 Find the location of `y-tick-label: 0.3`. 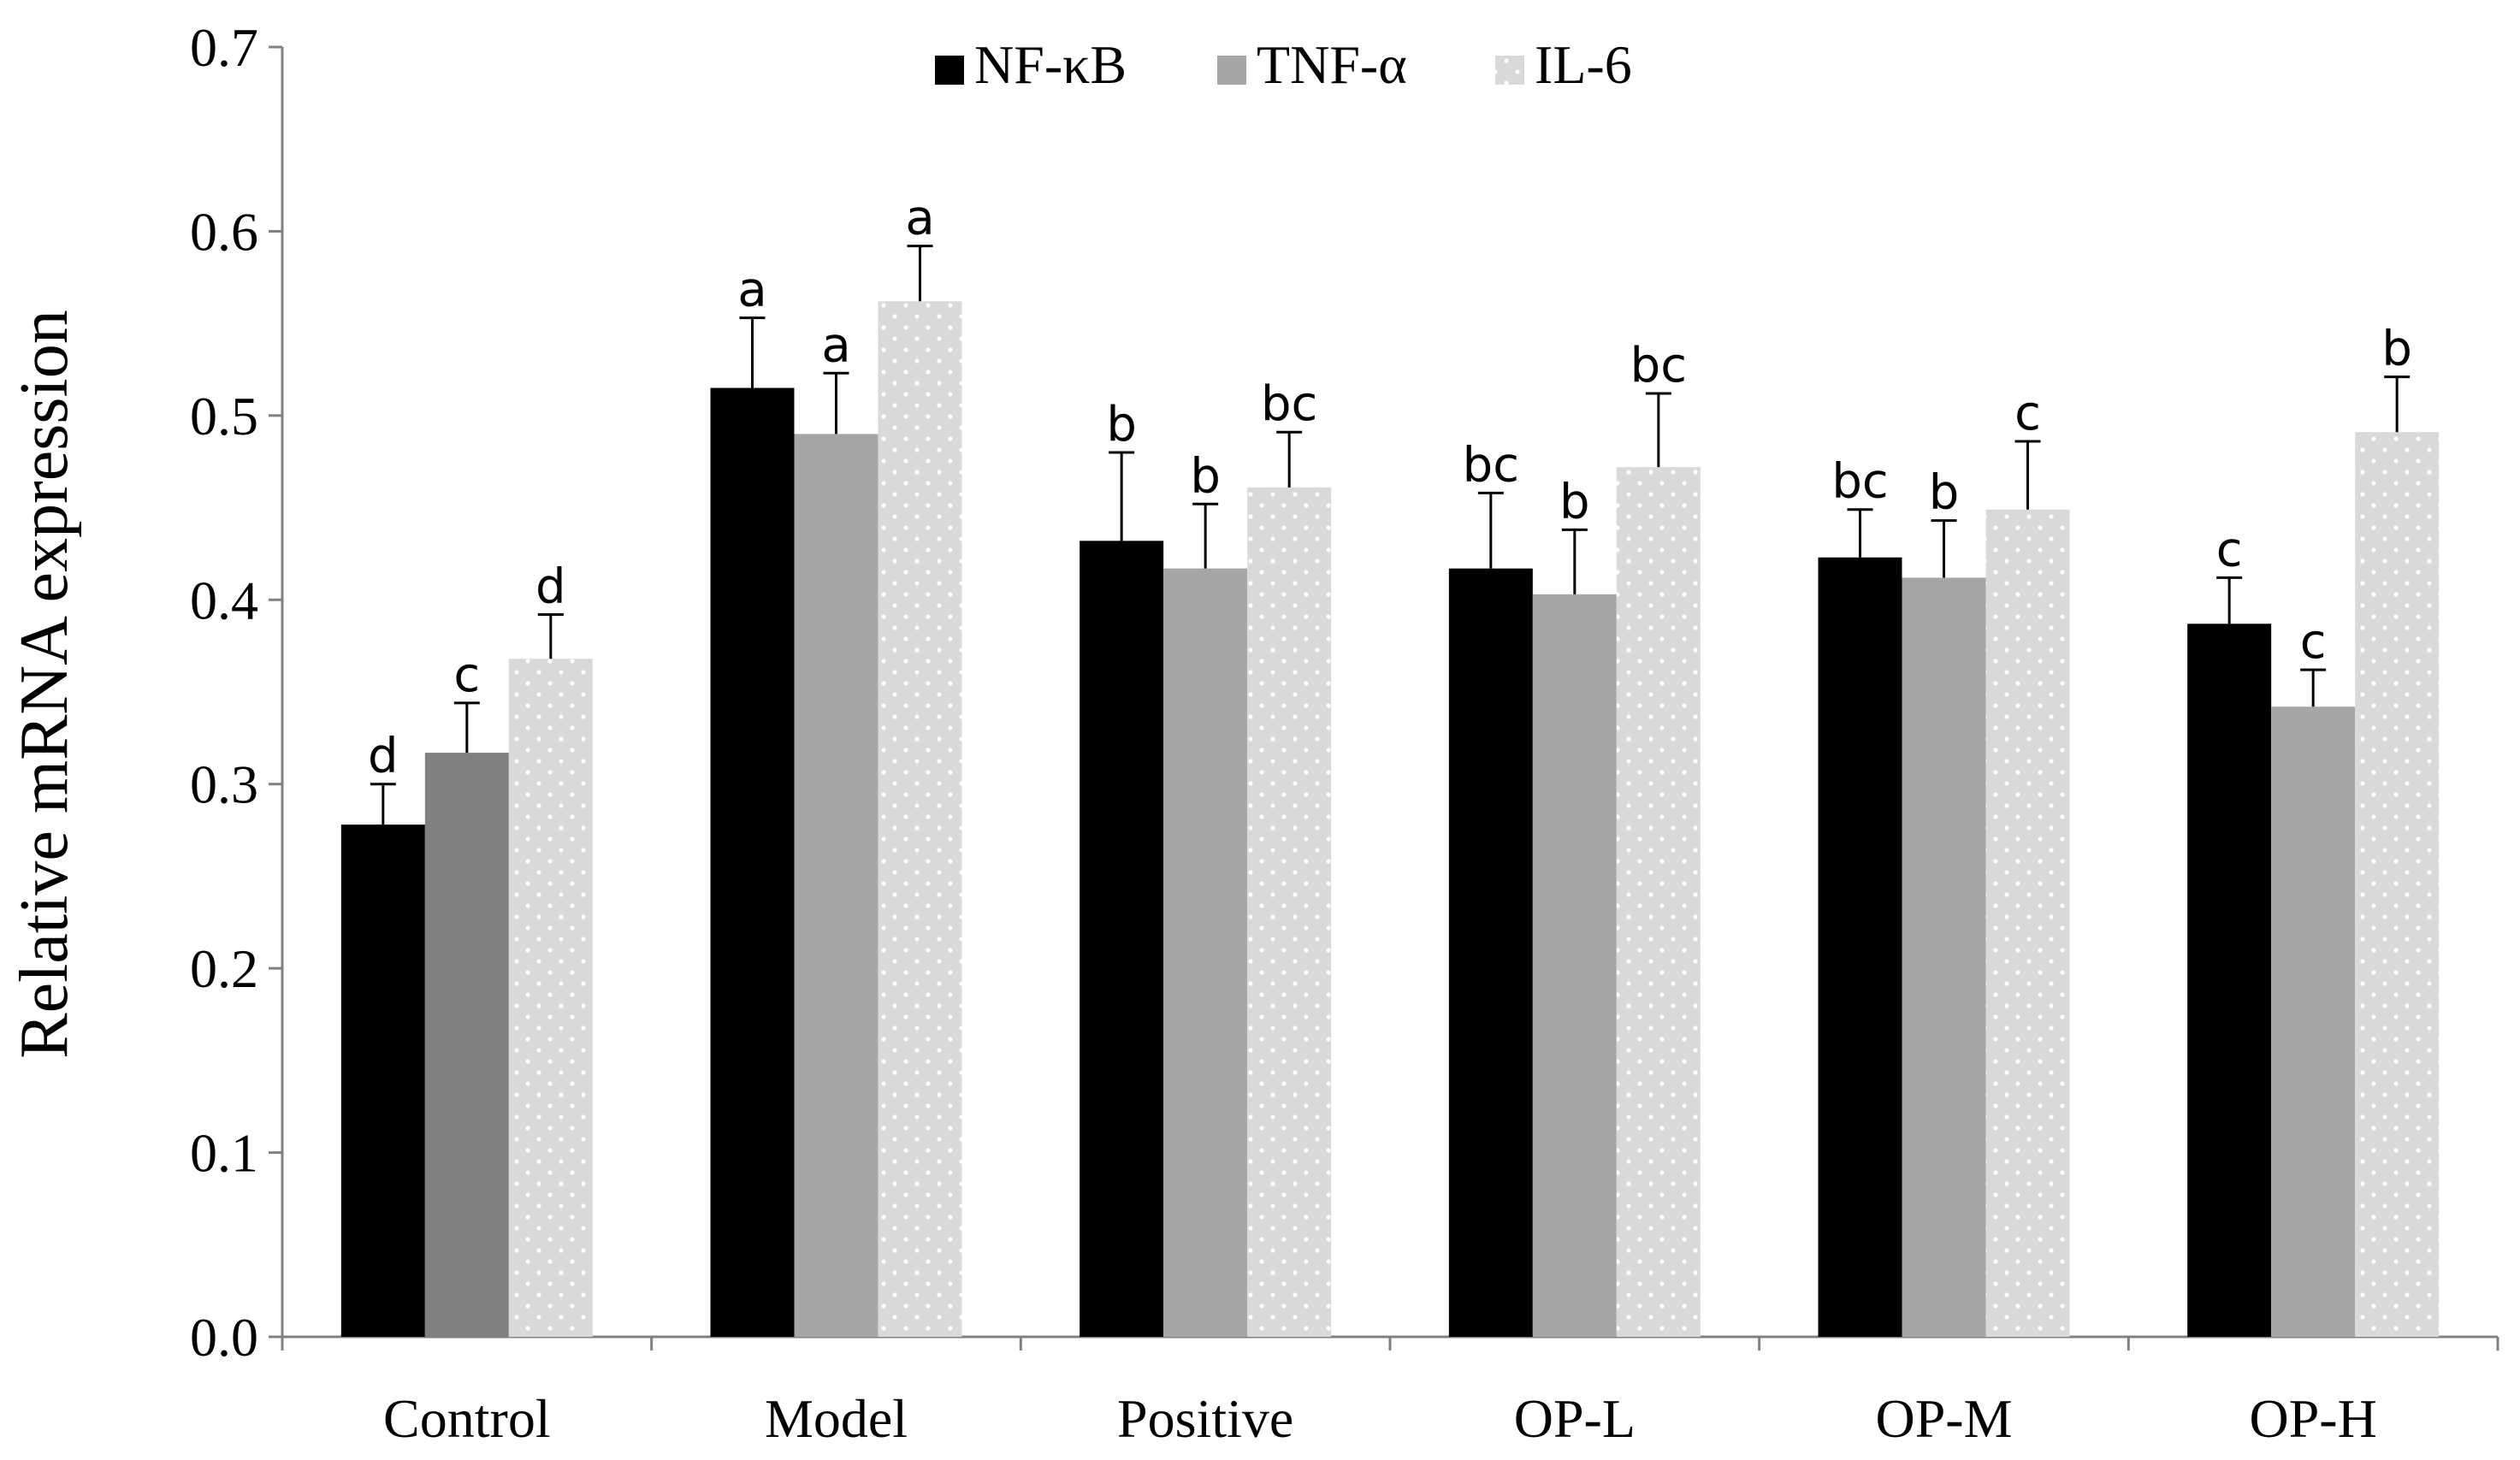

y-tick-label: 0.3 is located at coordinates (224, 784).